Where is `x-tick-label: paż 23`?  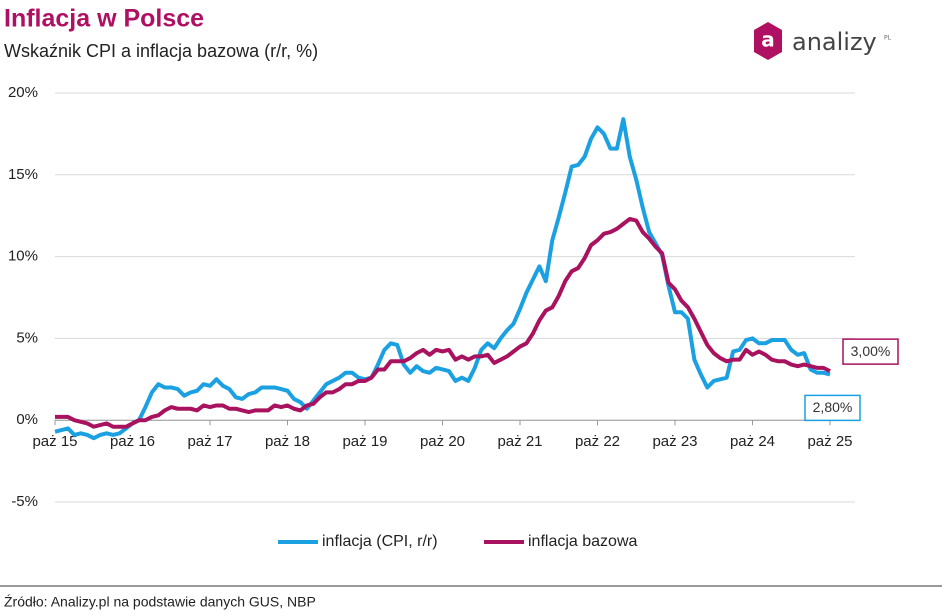
x-tick-label: paż 23 is located at coordinates (674, 441).